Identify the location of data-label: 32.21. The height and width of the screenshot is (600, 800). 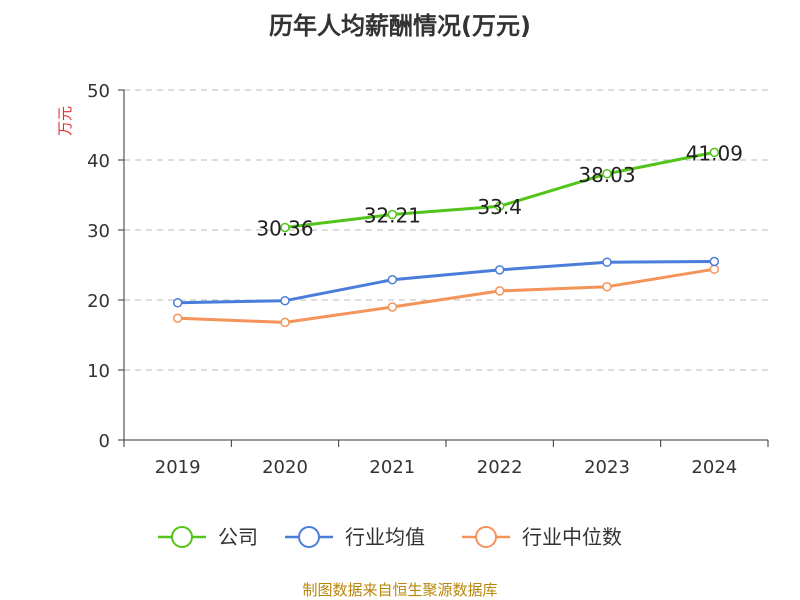
(392, 216).